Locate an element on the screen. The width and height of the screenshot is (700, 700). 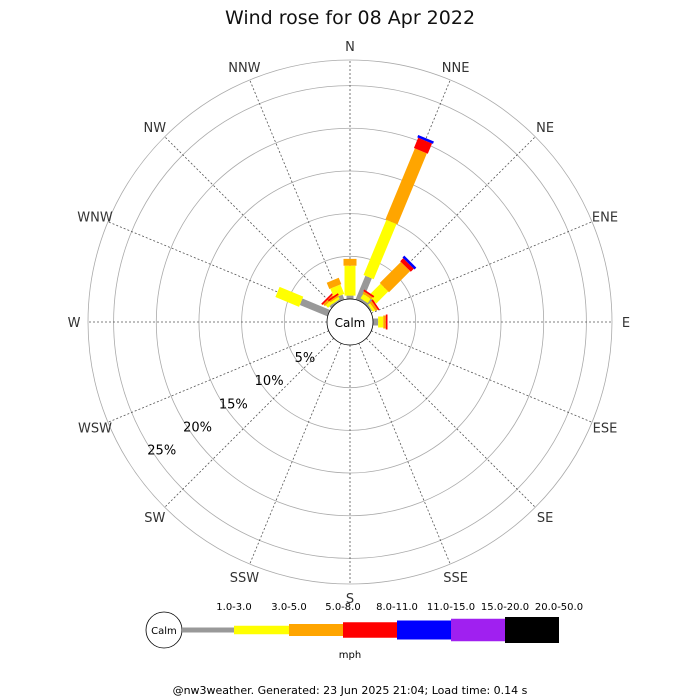
bar-nw-5.0-8.0 is located at coordinates (334, 299).